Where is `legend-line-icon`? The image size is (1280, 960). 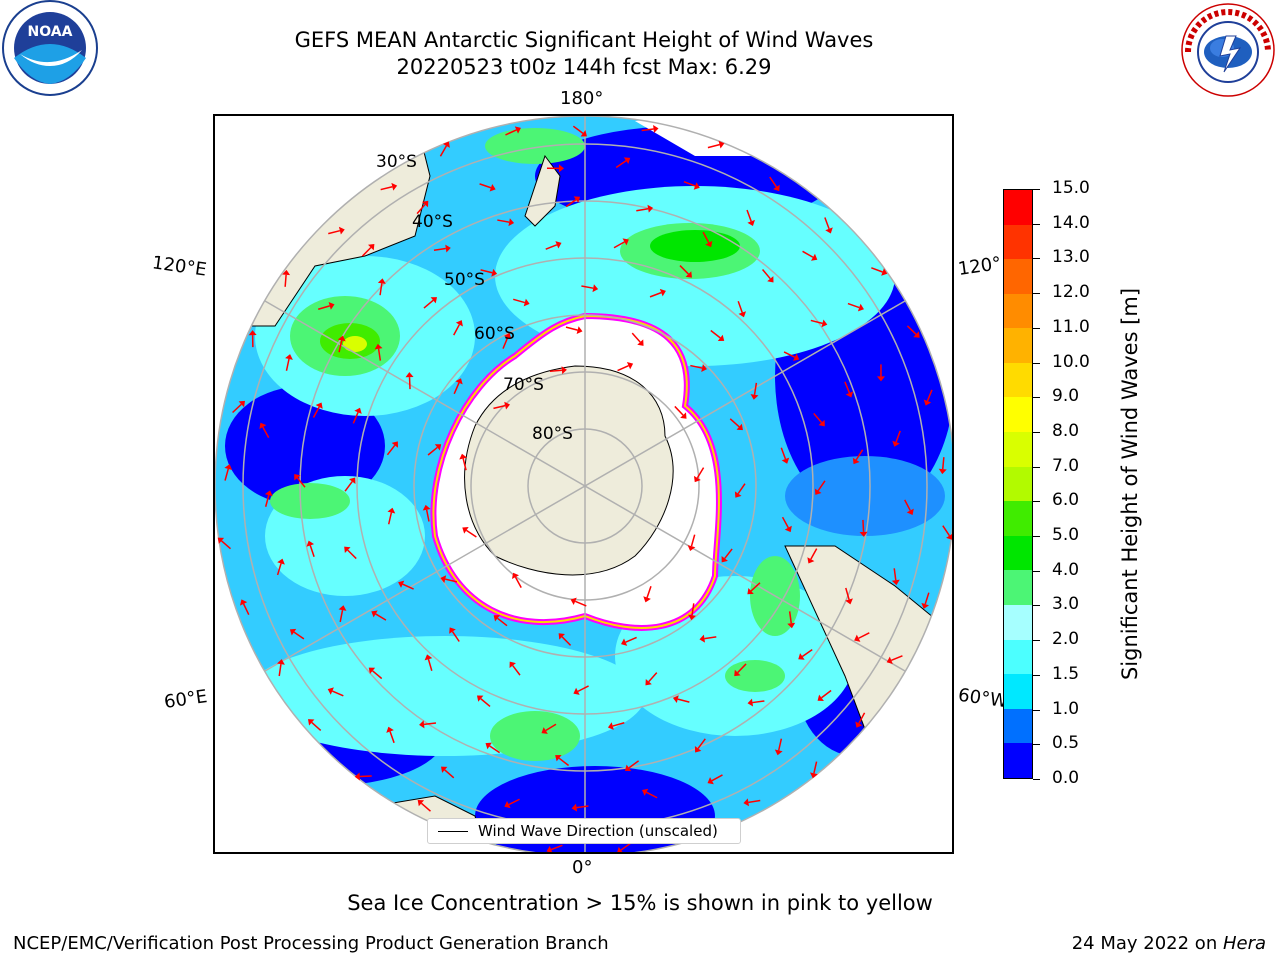 legend-line-icon is located at coordinates (453, 831).